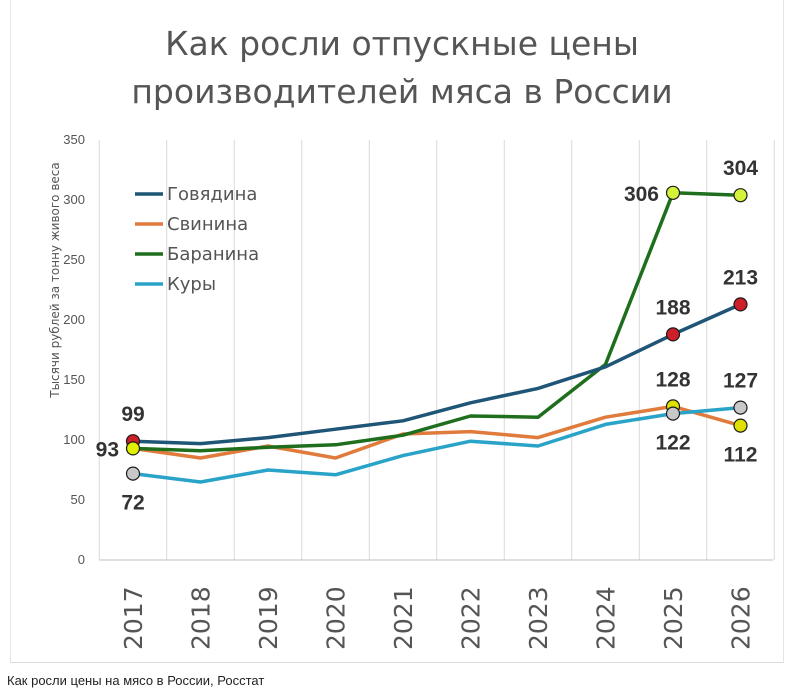 The width and height of the screenshot is (793, 693). Describe the element at coordinates (741, 618) in the screenshot. I see `x-tick-label: 2026` at that location.